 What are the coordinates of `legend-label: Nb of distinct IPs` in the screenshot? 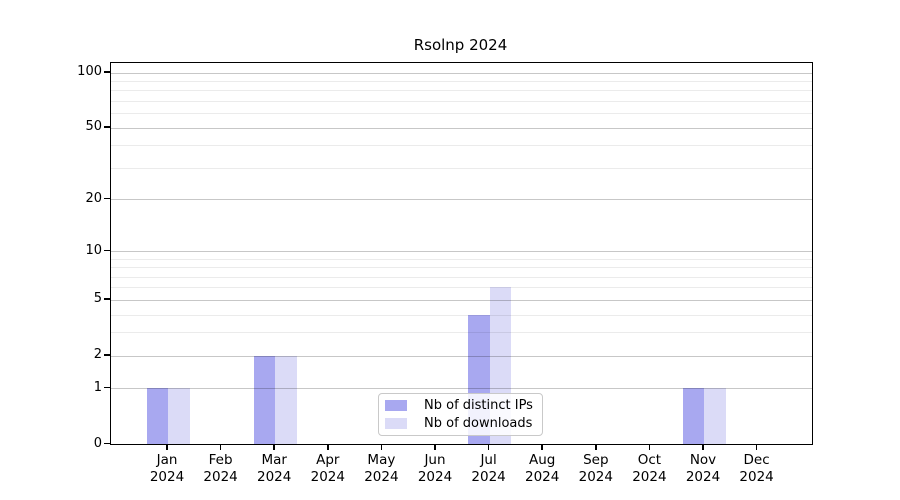 It's located at (478, 405).